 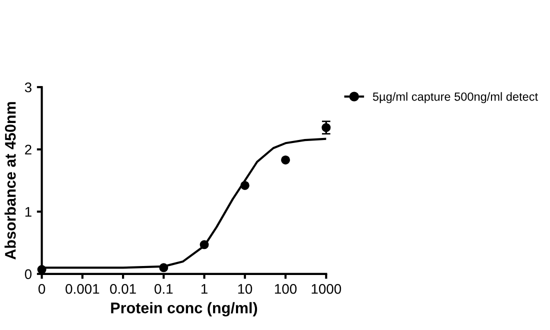 What do you see at coordinates (42, 289) in the screenshot?
I see `x-tick-label: 0` at bounding box center [42, 289].